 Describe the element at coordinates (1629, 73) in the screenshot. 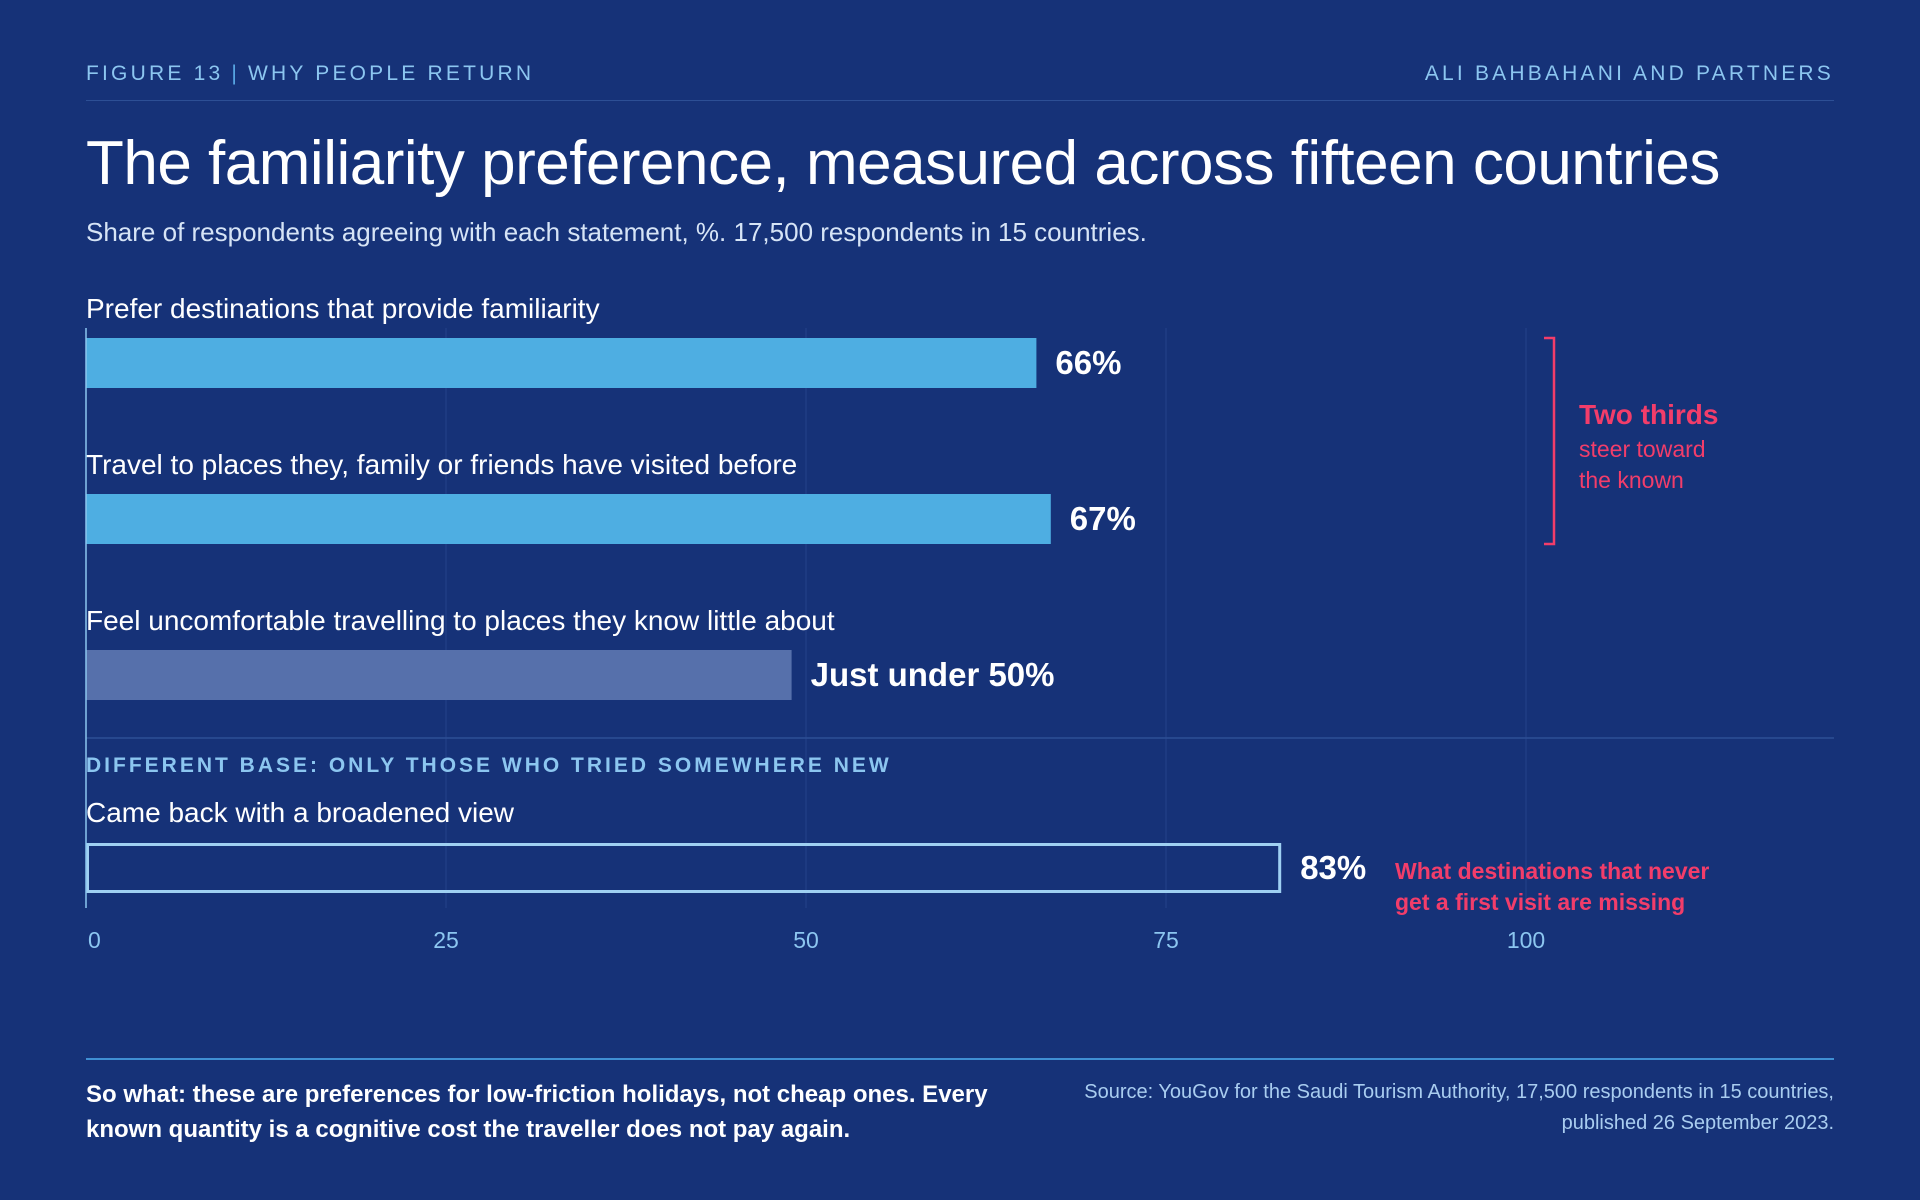

I see `publisher-name: ALI BAHBAHANI AND PARTNERS` at that location.